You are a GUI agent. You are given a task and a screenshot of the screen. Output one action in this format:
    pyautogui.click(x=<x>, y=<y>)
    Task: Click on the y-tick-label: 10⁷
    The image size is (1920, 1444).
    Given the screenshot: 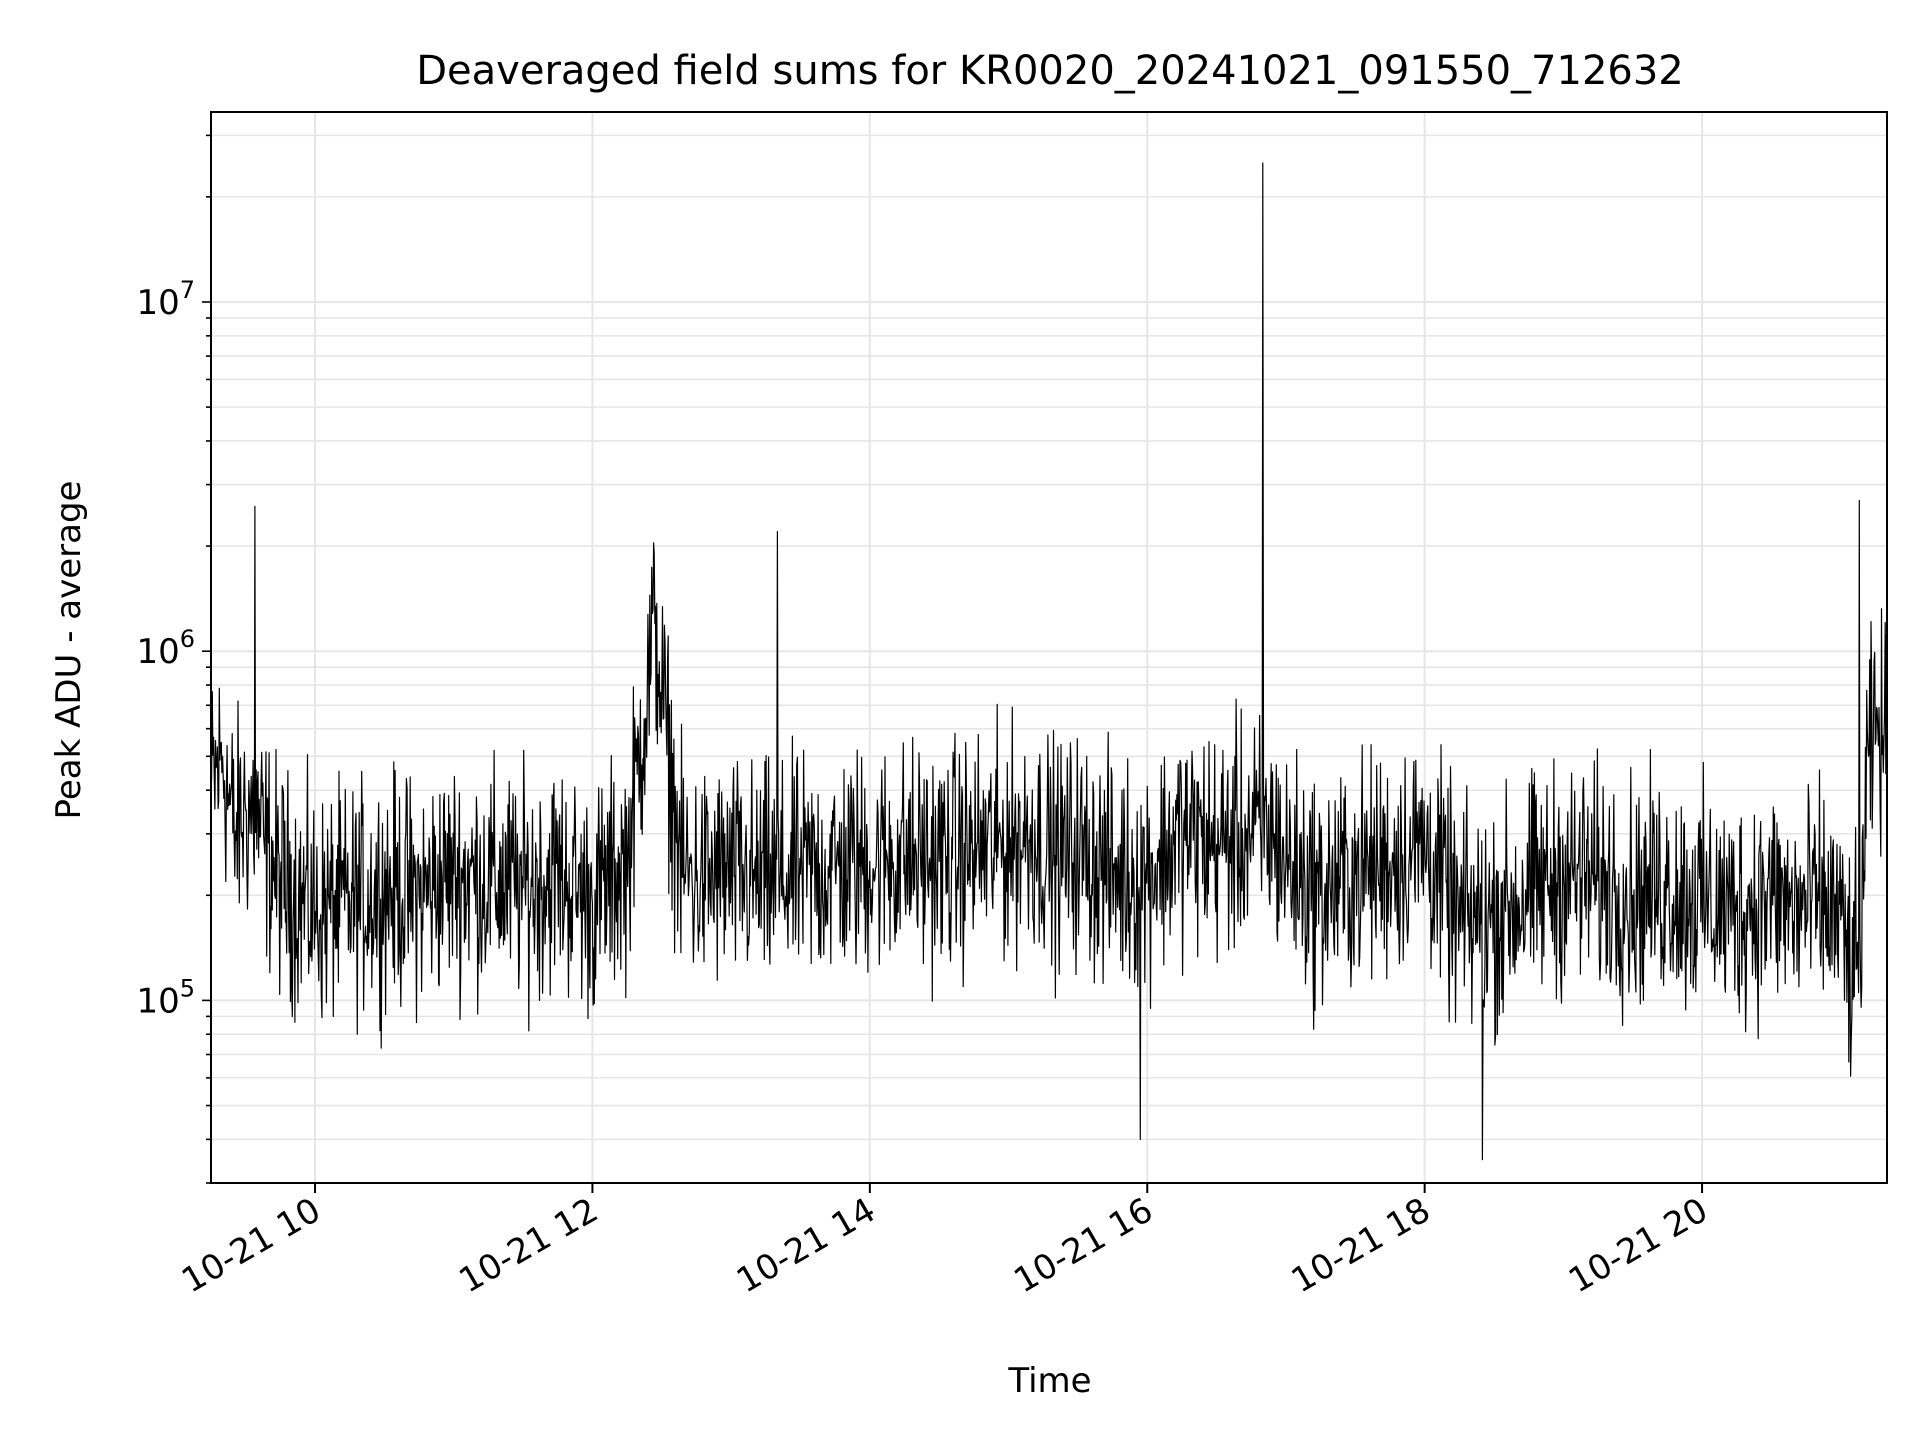 What is the action you would take?
    pyautogui.click(x=165, y=299)
    